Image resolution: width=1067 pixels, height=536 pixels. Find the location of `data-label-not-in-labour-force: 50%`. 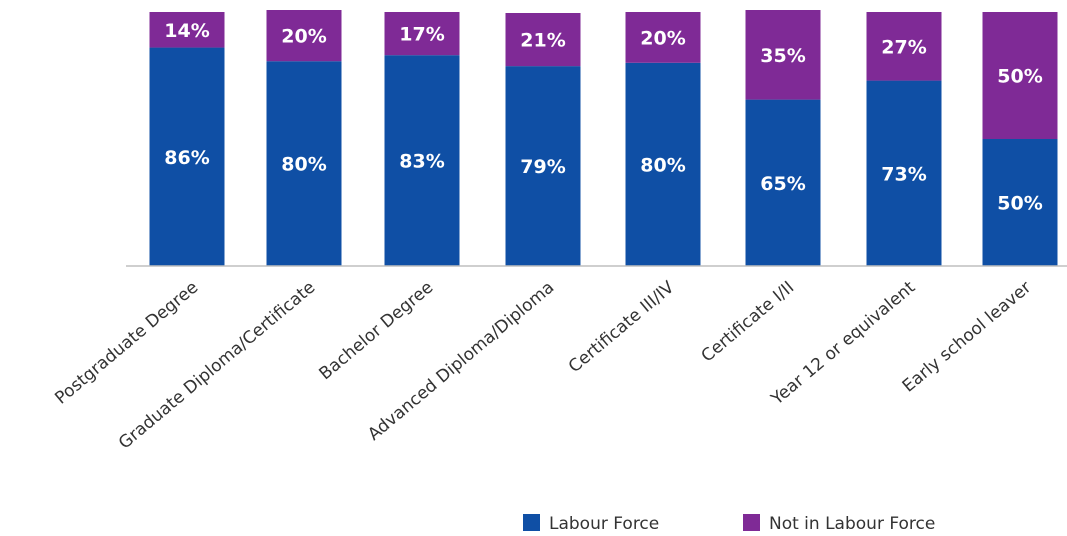

data-label-not-in-labour-force: 50% is located at coordinates (1019, 77).